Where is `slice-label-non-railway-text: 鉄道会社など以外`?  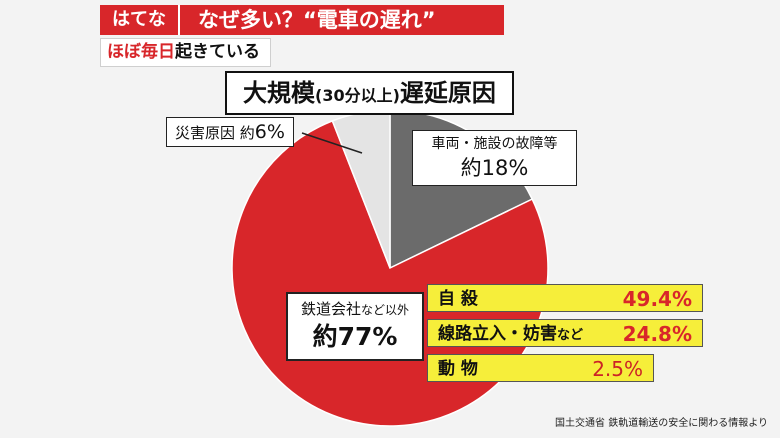 slice-label-non-railway-text: 鉄道会社など以外 is located at coordinates (355, 309).